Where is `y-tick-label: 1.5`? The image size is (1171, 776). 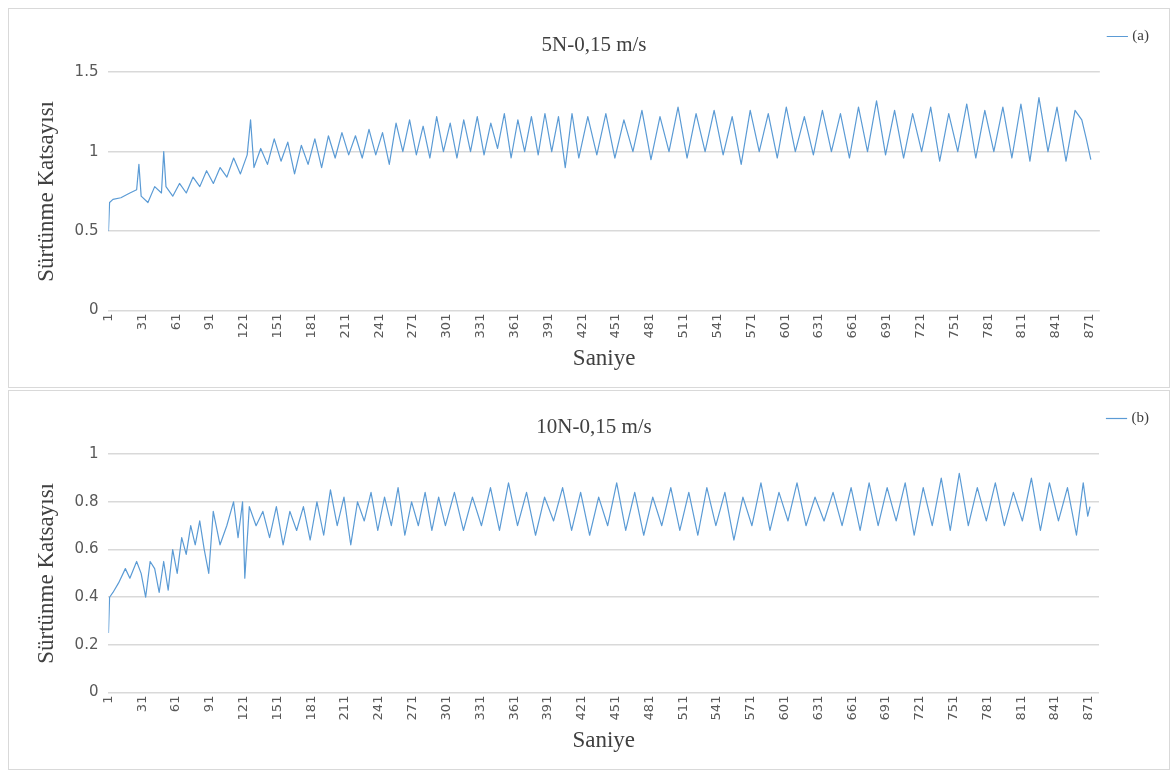
y-tick-label: 1.5 is located at coordinates (86, 71).